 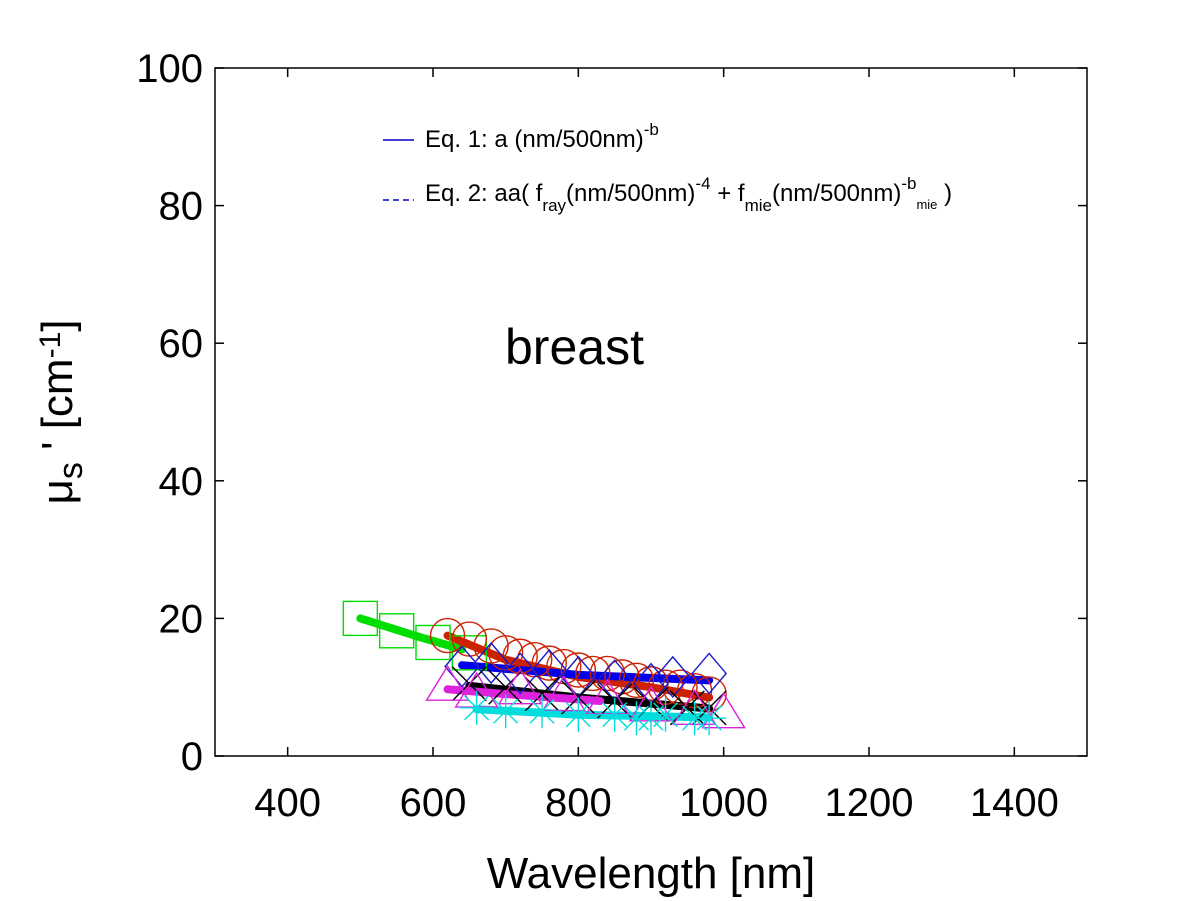 I want to click on y-tick-label: 0, so click(x=192, y=757).